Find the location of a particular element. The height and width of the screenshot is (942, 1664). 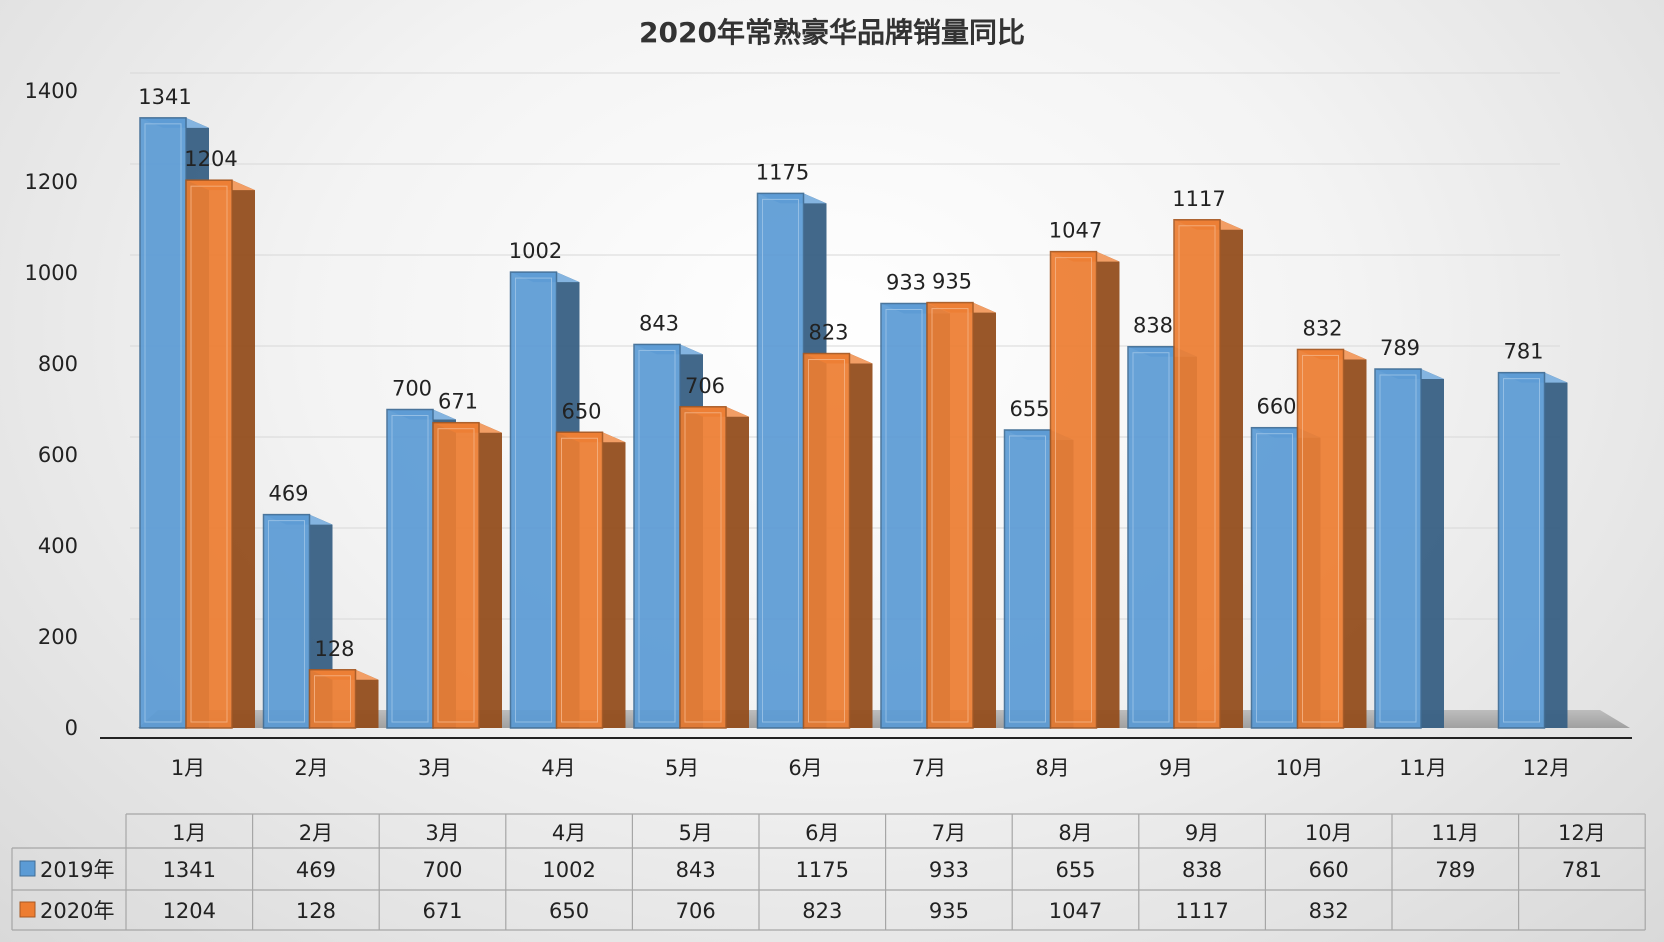

data-label: 128 is located at coordinates (334, 649).